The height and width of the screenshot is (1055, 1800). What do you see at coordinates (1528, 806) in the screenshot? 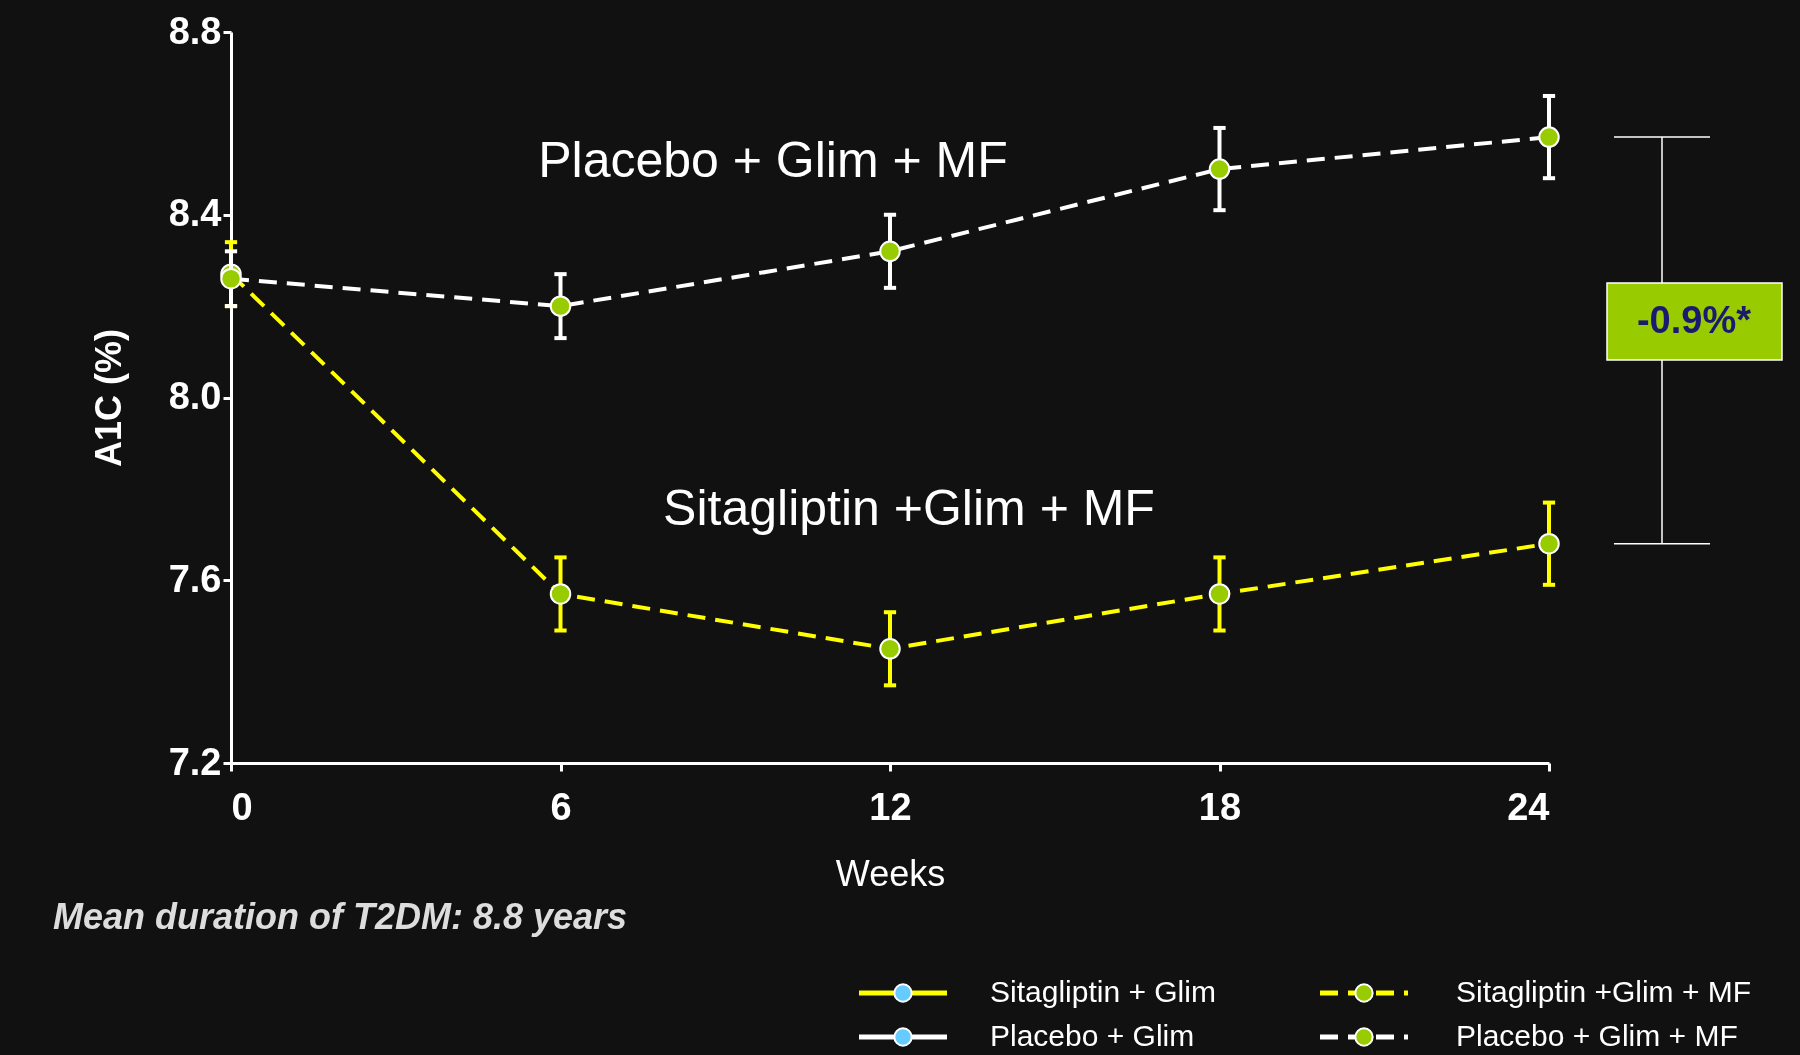
I see `x-tick-label: 24` at bounding box center [1528, 806].